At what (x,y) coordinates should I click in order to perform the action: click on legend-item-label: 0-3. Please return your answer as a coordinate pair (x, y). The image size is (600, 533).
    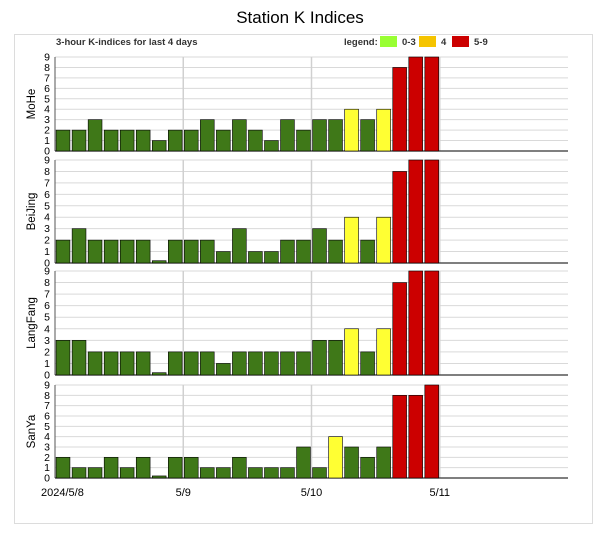
    Looking at the image, I should click on (409, 42).